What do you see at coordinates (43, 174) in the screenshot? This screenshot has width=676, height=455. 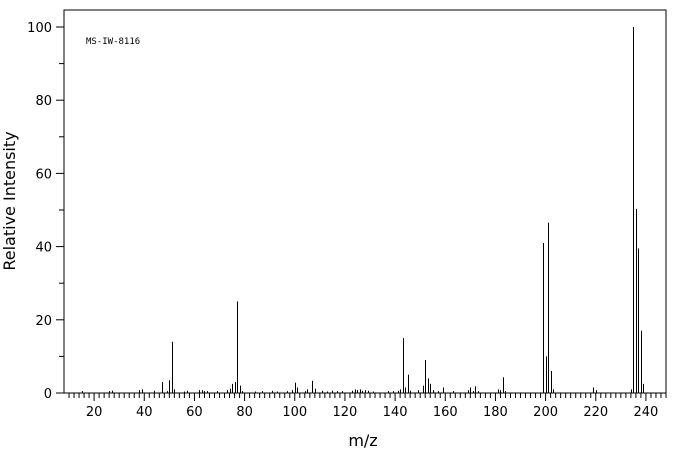 I see `y-tick-label: 60` at bounding box center [43, 174].